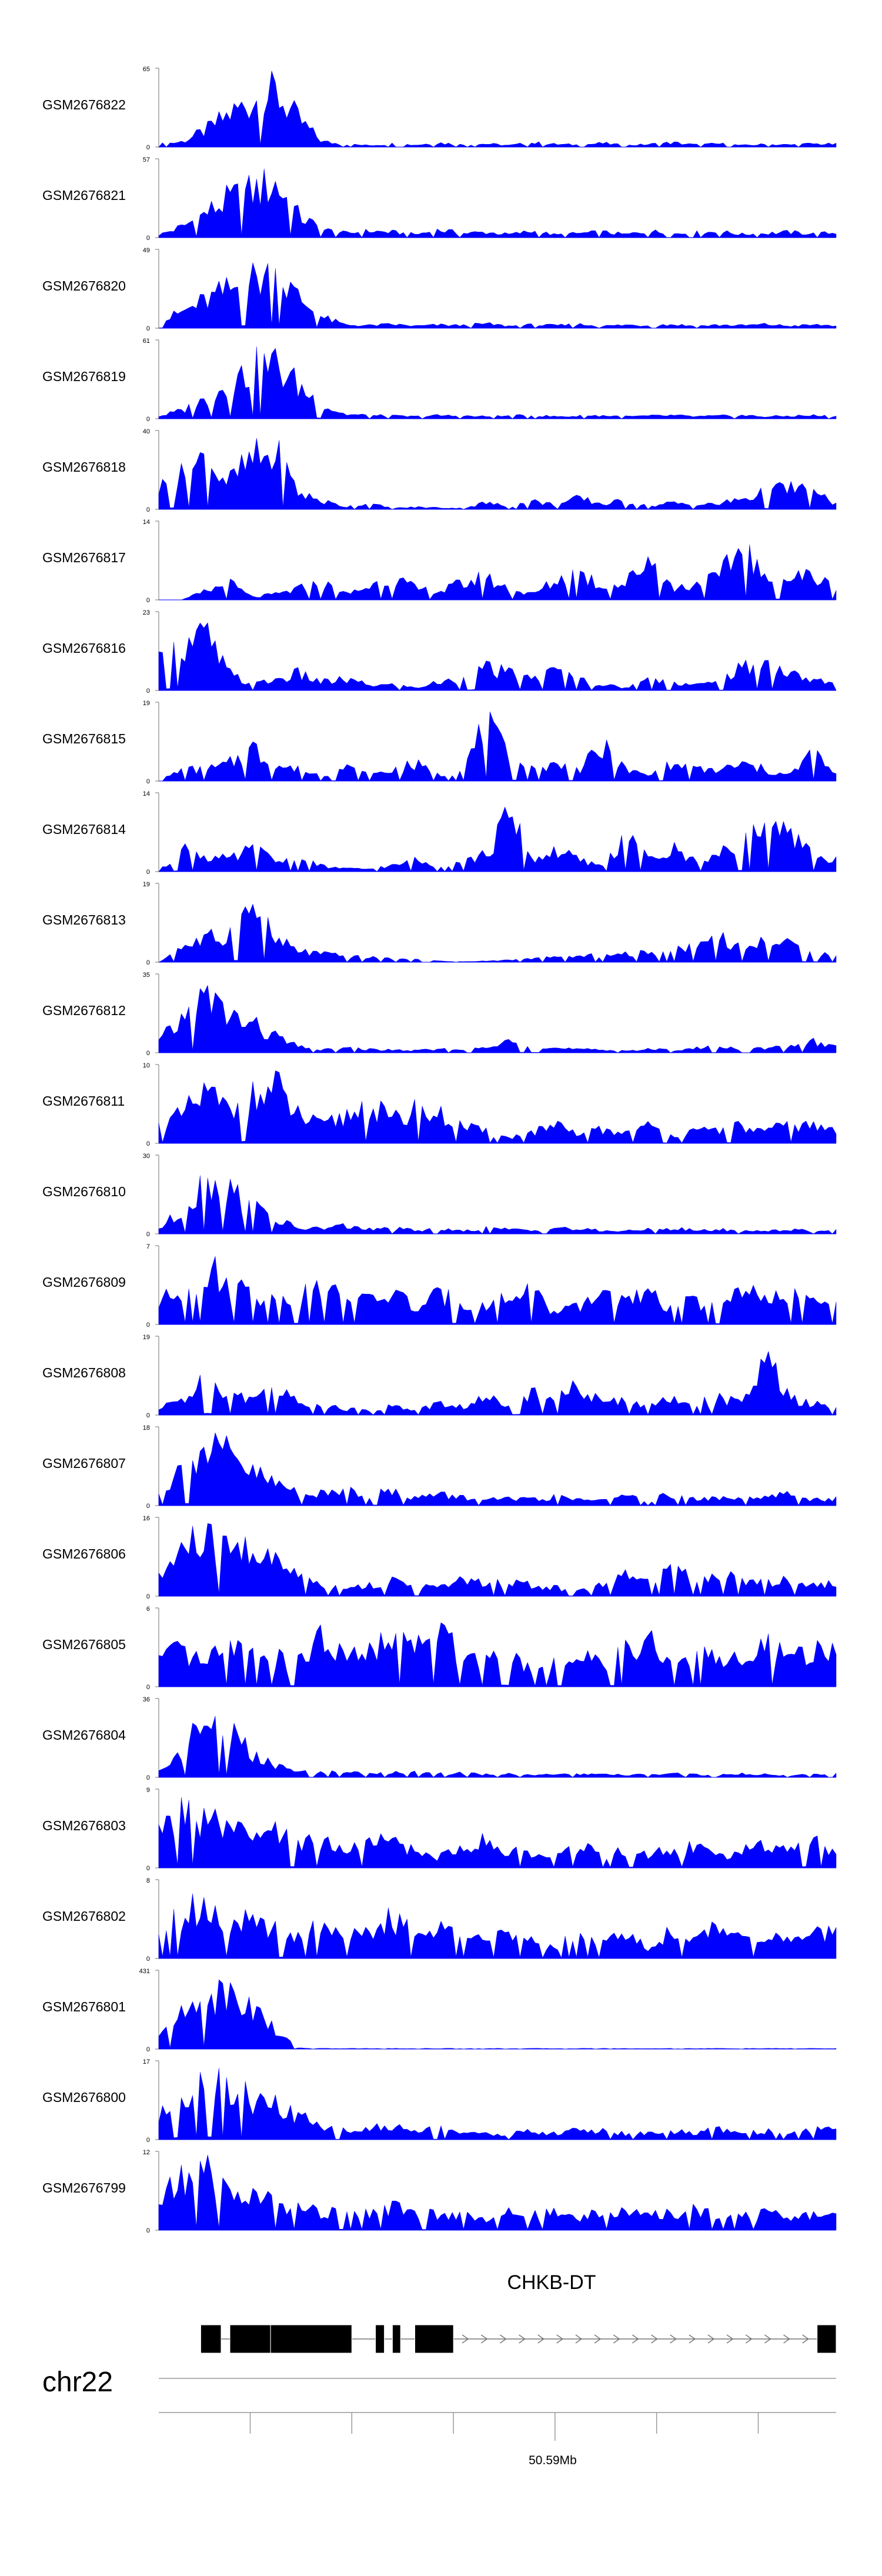  I want to click on track-GSM2676820: GSM2676820 49 0, so click(439, 289).